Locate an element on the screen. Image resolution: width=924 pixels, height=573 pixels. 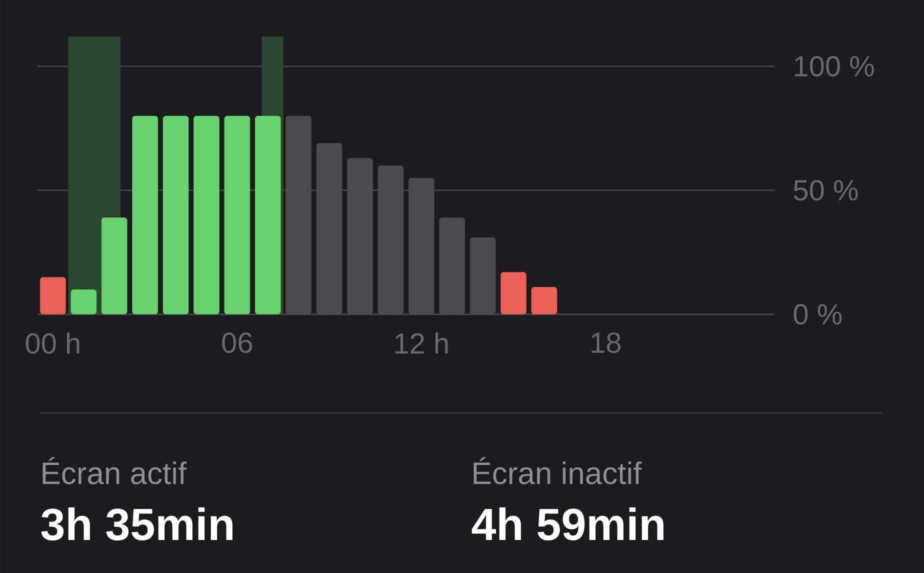
x-tick-label: 18 is located at coordinates (606, 343).